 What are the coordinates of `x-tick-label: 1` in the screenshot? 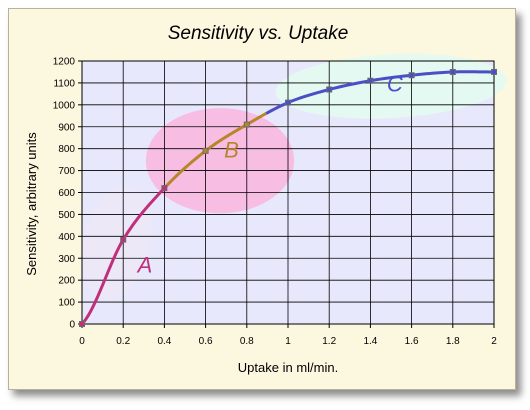 It's located at (288, 341).